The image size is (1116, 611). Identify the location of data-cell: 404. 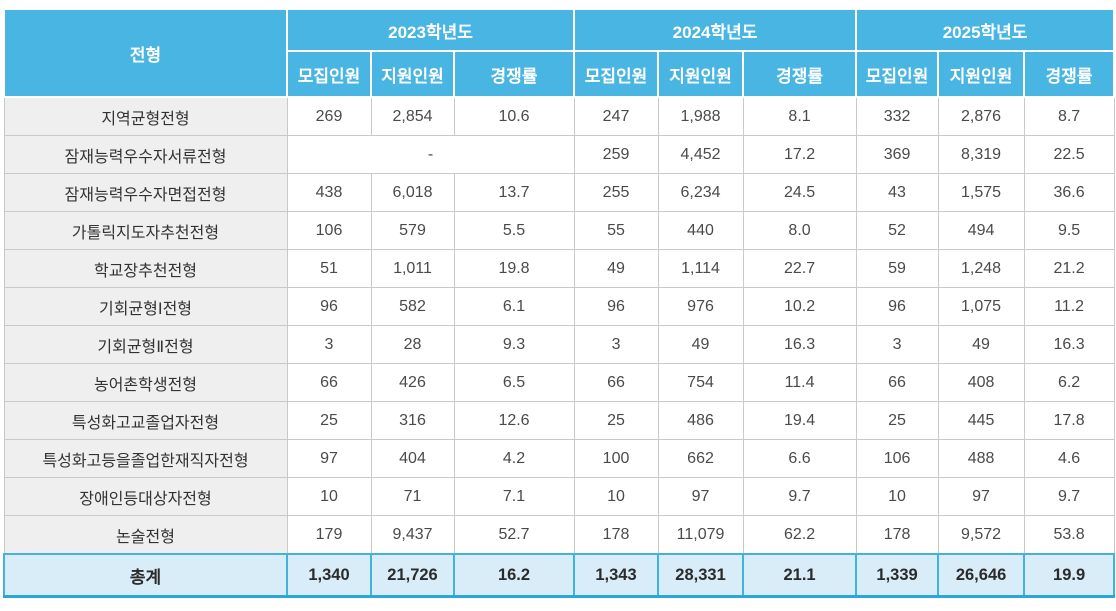
(412, 458).